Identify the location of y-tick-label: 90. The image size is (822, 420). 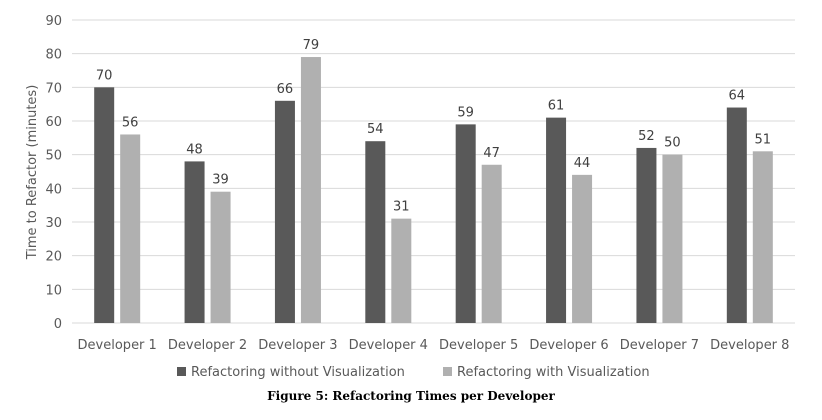
(53, 21).